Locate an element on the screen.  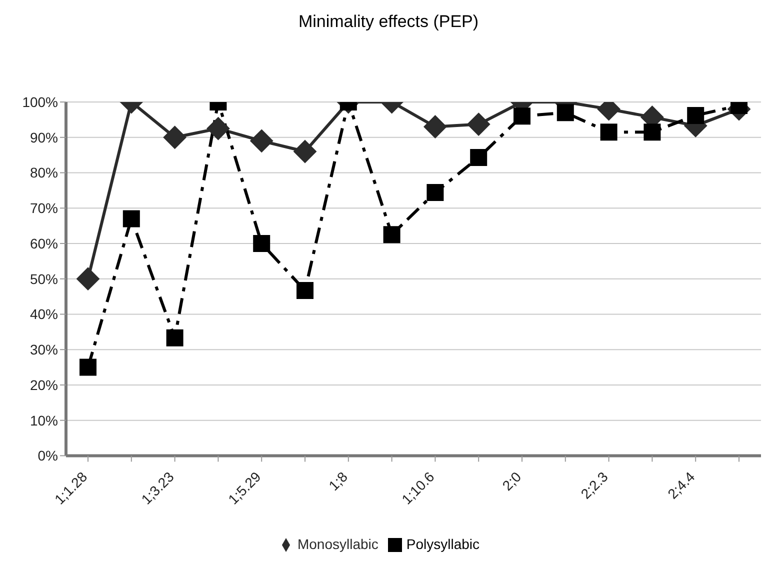
chart-title: Minimality effects (PEP) is located at coordinates (388, 22).